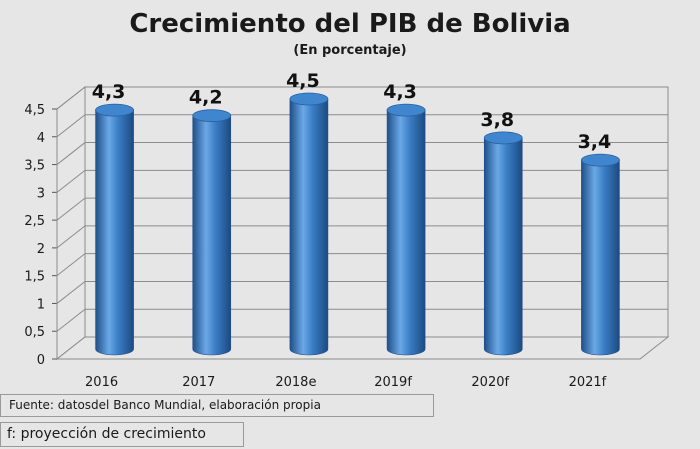 This screenshot has height=449, width=700. What do you see at coordinates (101, 382) in the screenshot?
I see `x-category-label: 2016` at bounding box center [101, 382].